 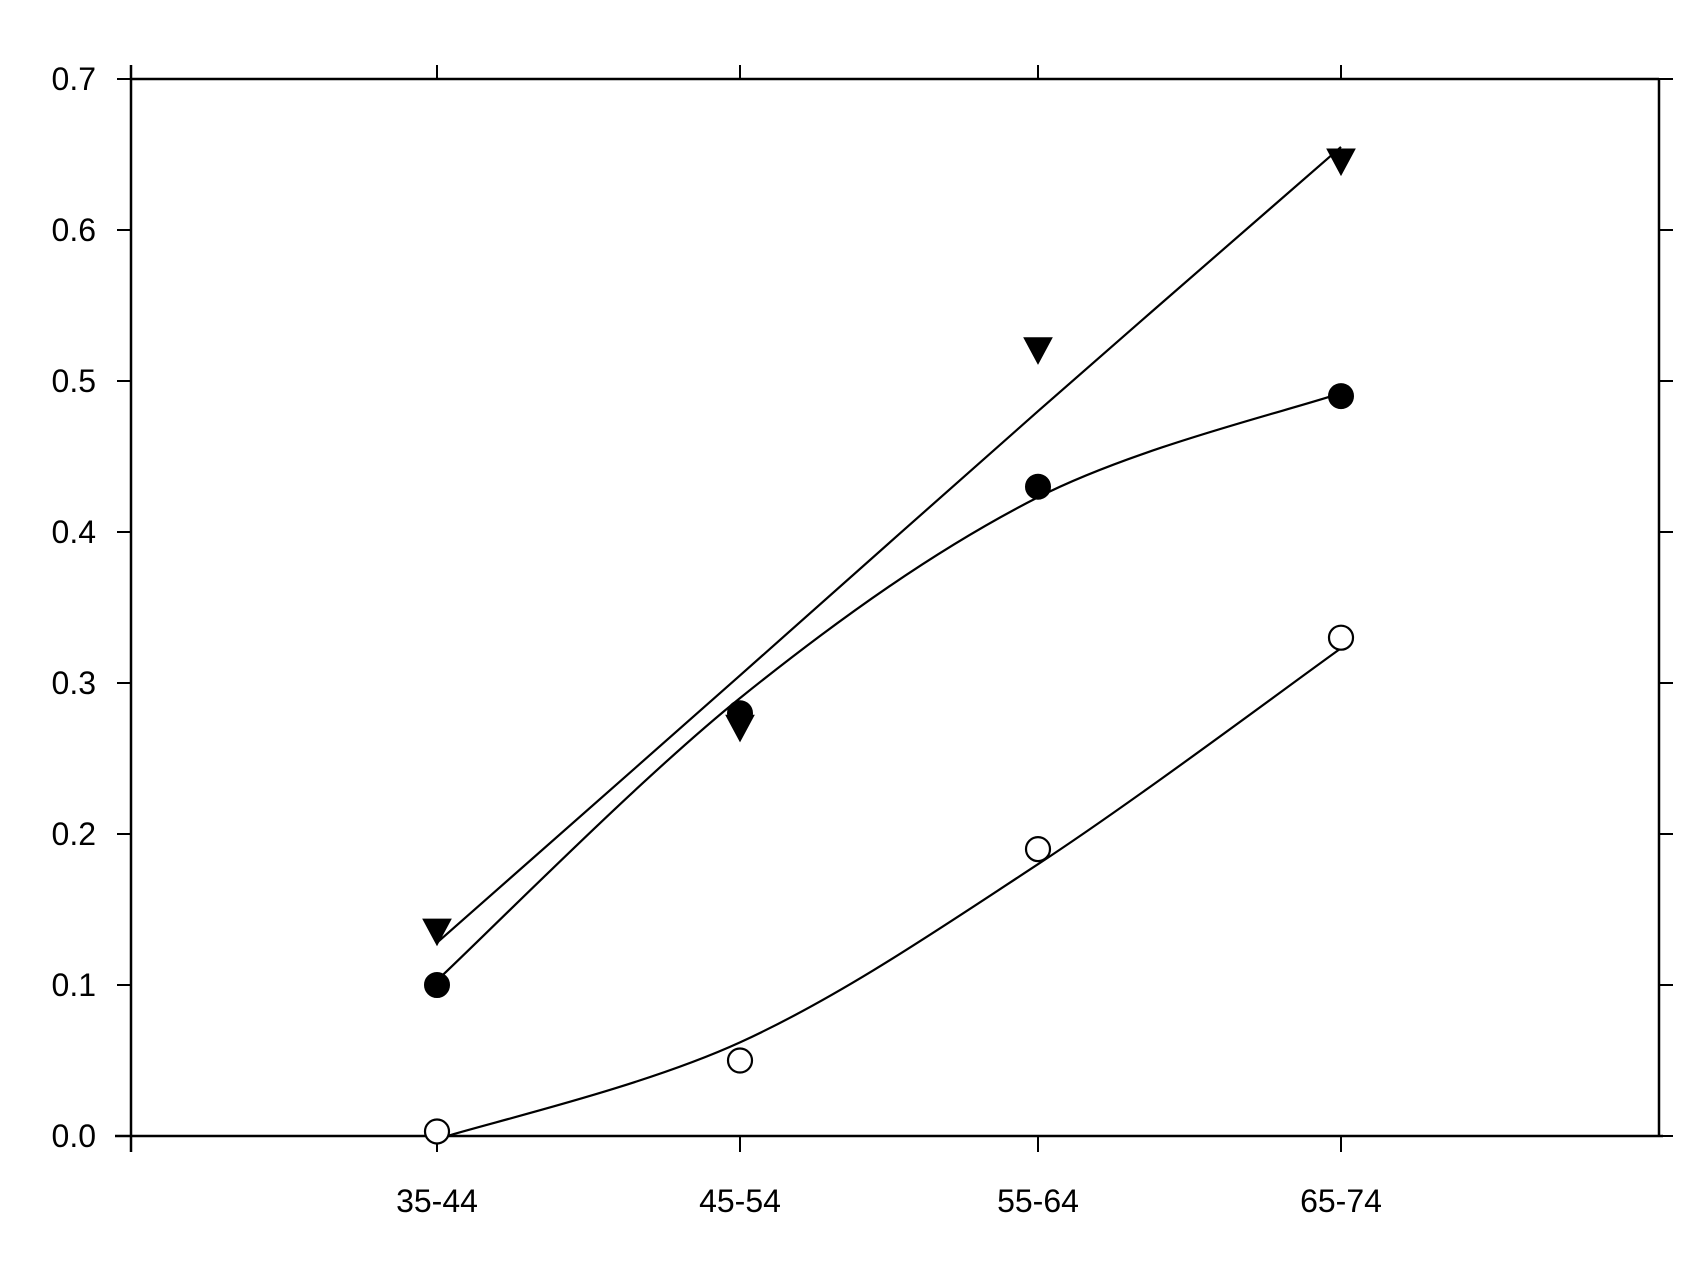 I want to click on y-tick-label: 0.0, so click(x=74, y=1136).